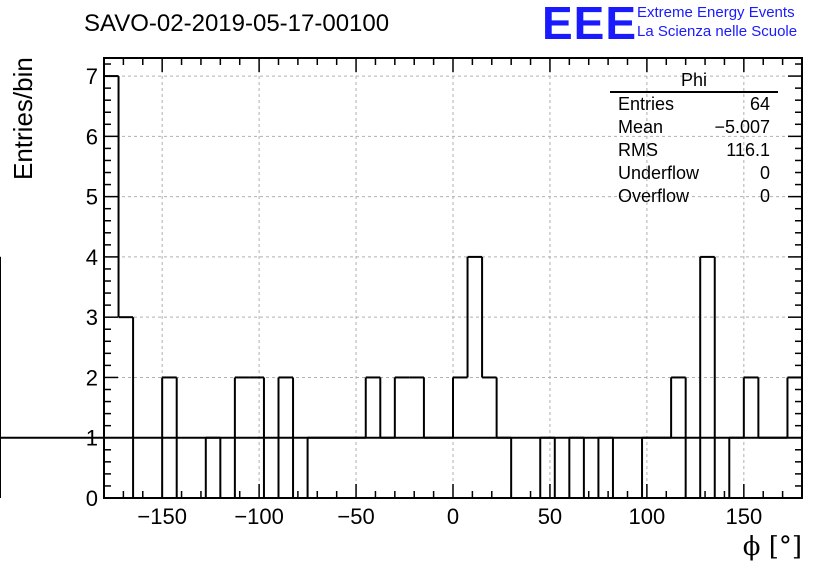 The width and height of the screenshot is (836, 572). Describe the element at coordinates (92, 197) in the screenshot. I see `y-tick-label: 5` at that location.